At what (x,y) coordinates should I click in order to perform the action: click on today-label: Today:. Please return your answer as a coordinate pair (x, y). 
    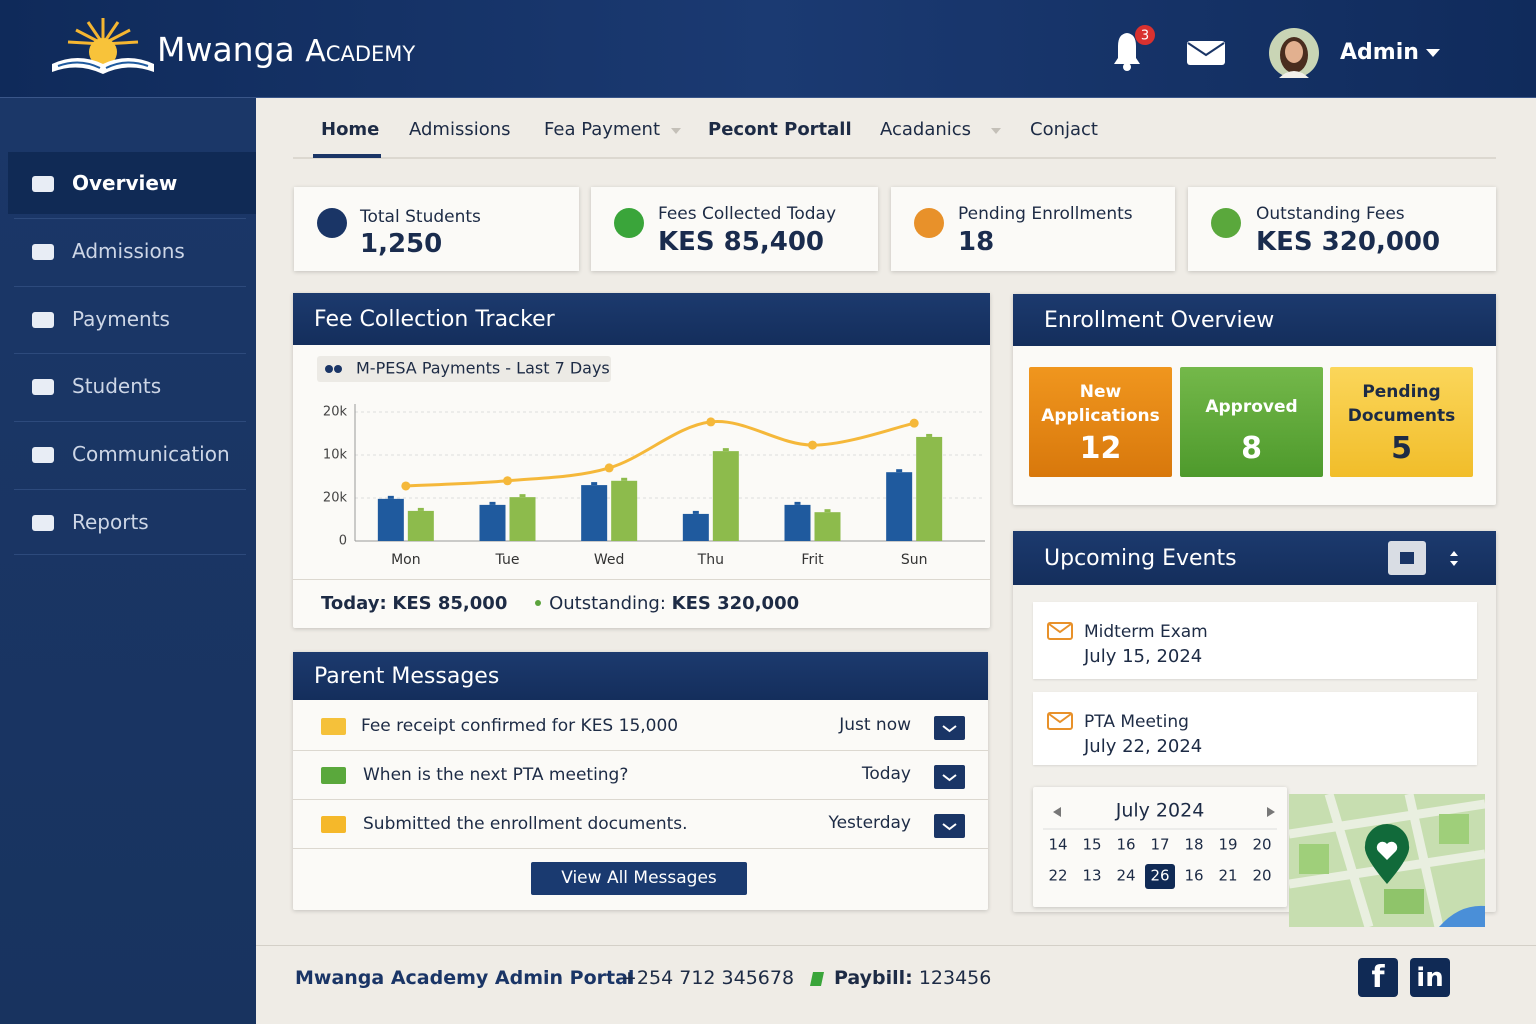
    Looking at the image, I should click on (354, 603).